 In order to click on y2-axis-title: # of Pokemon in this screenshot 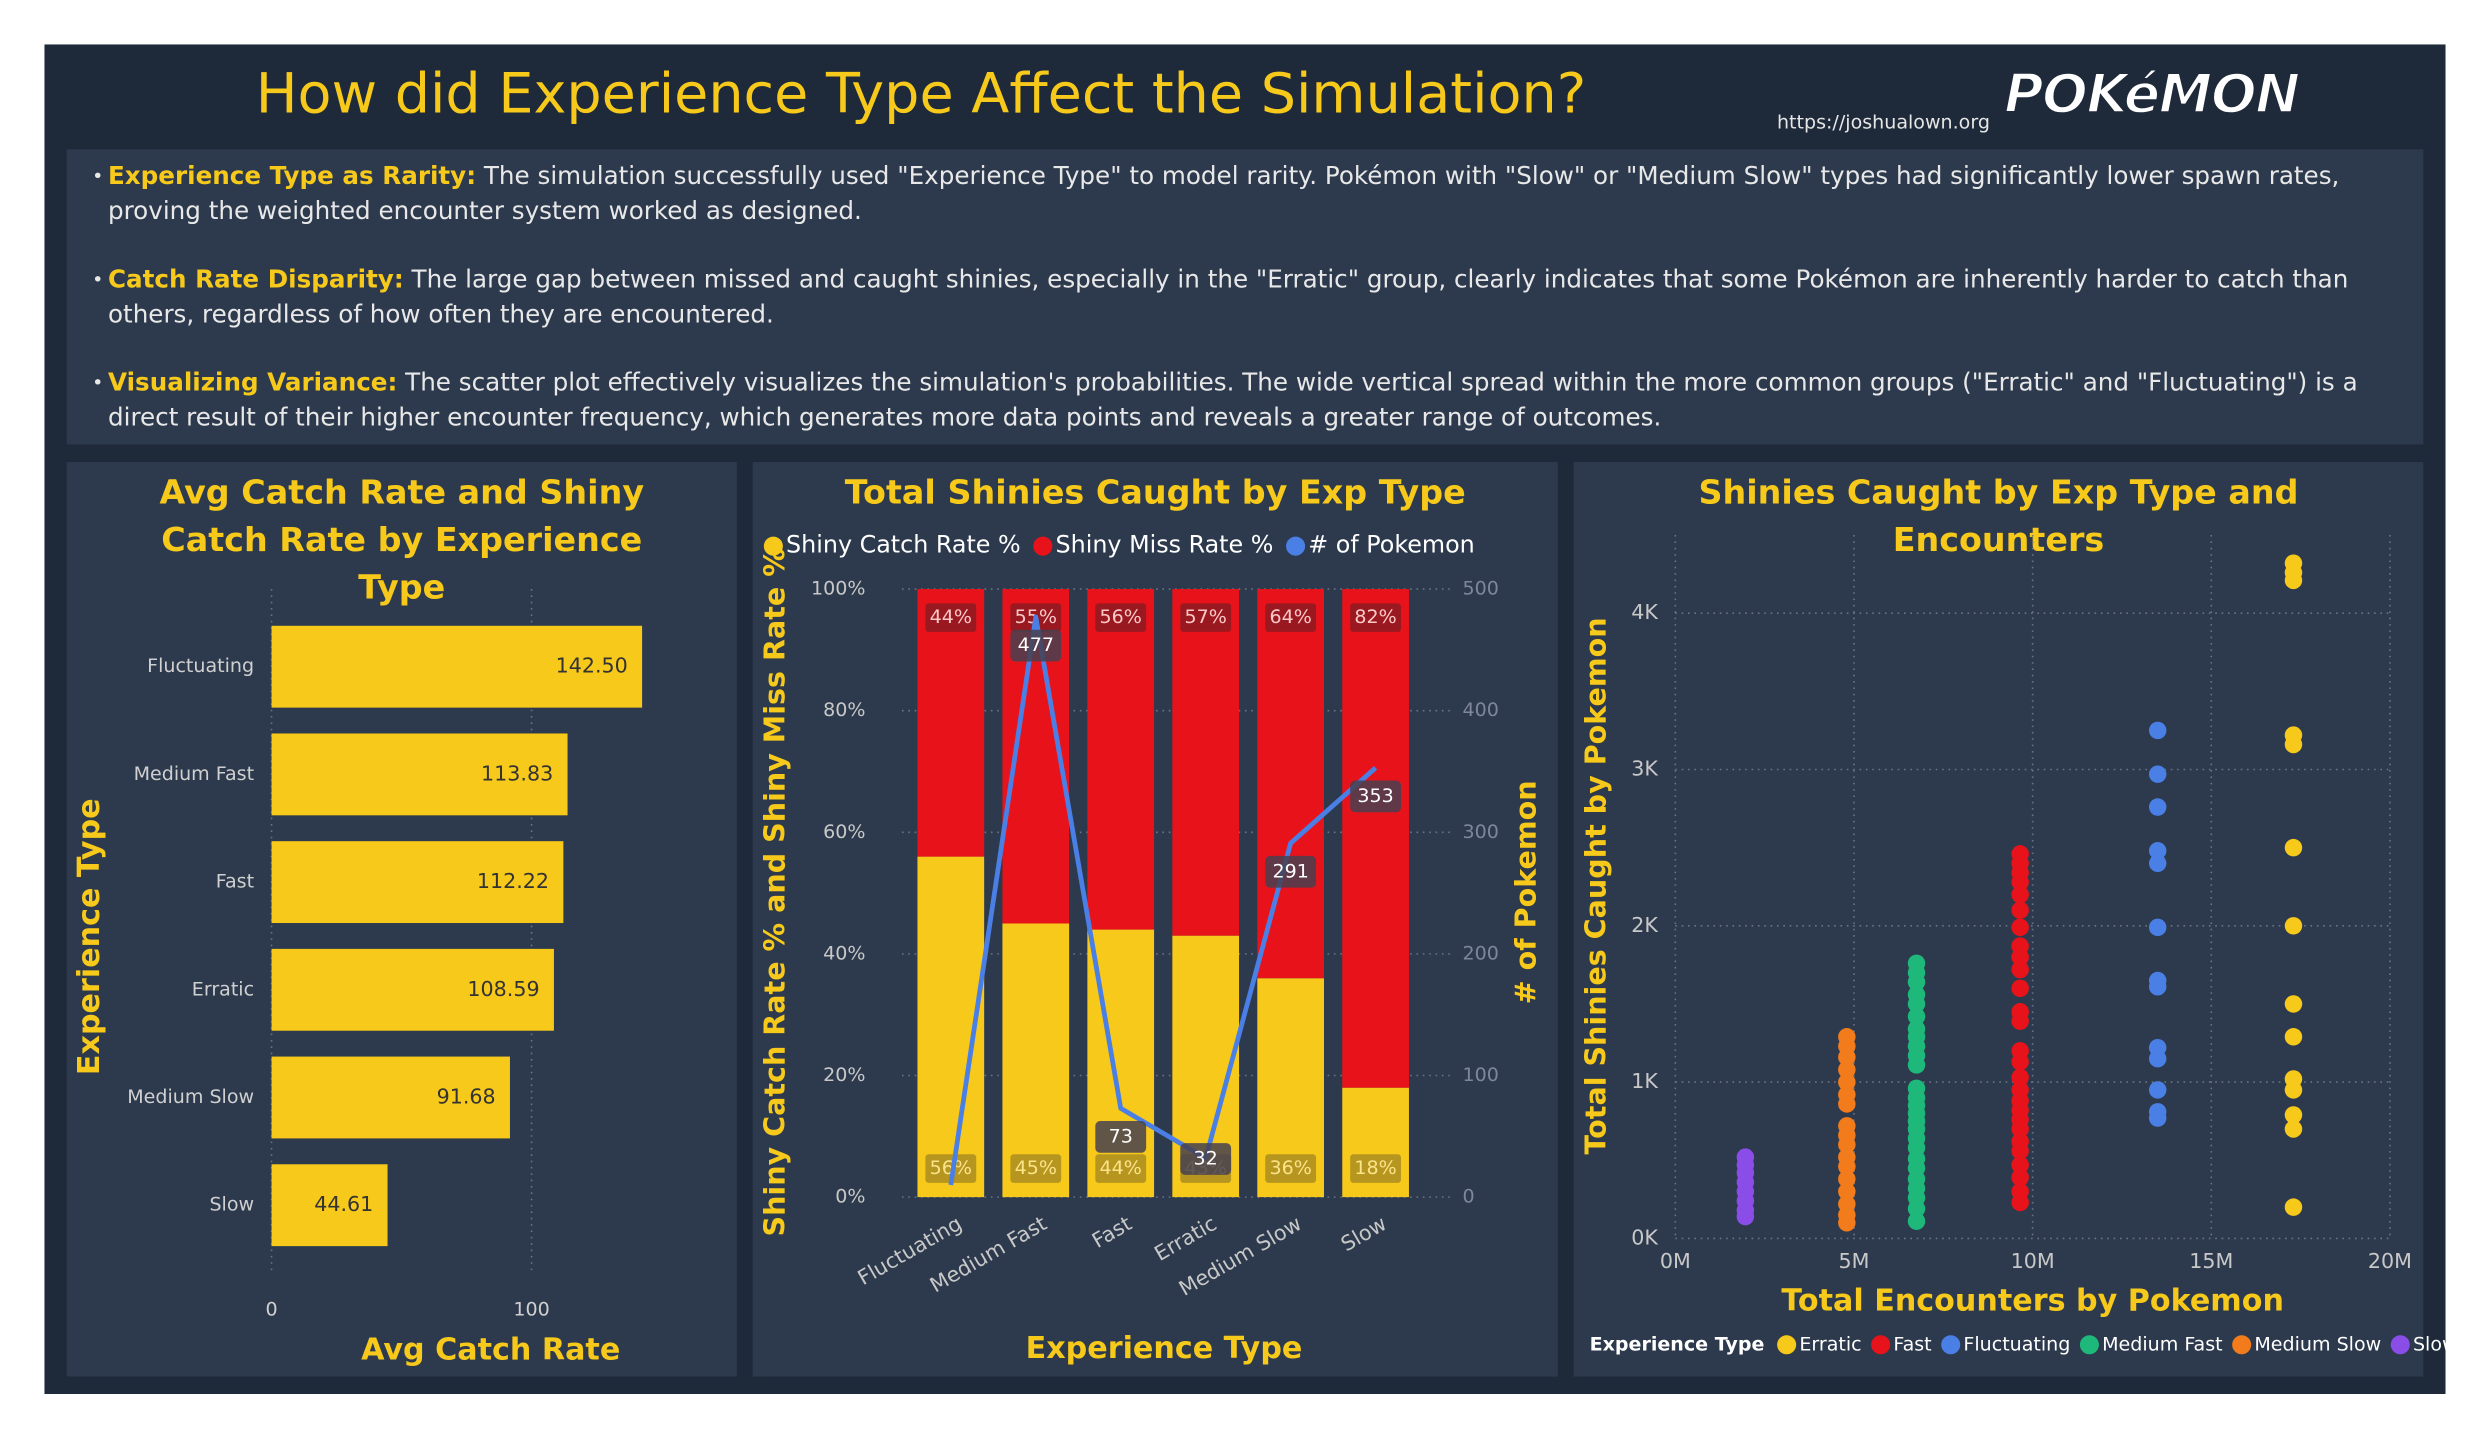, I will do `click(1526, 892)`.